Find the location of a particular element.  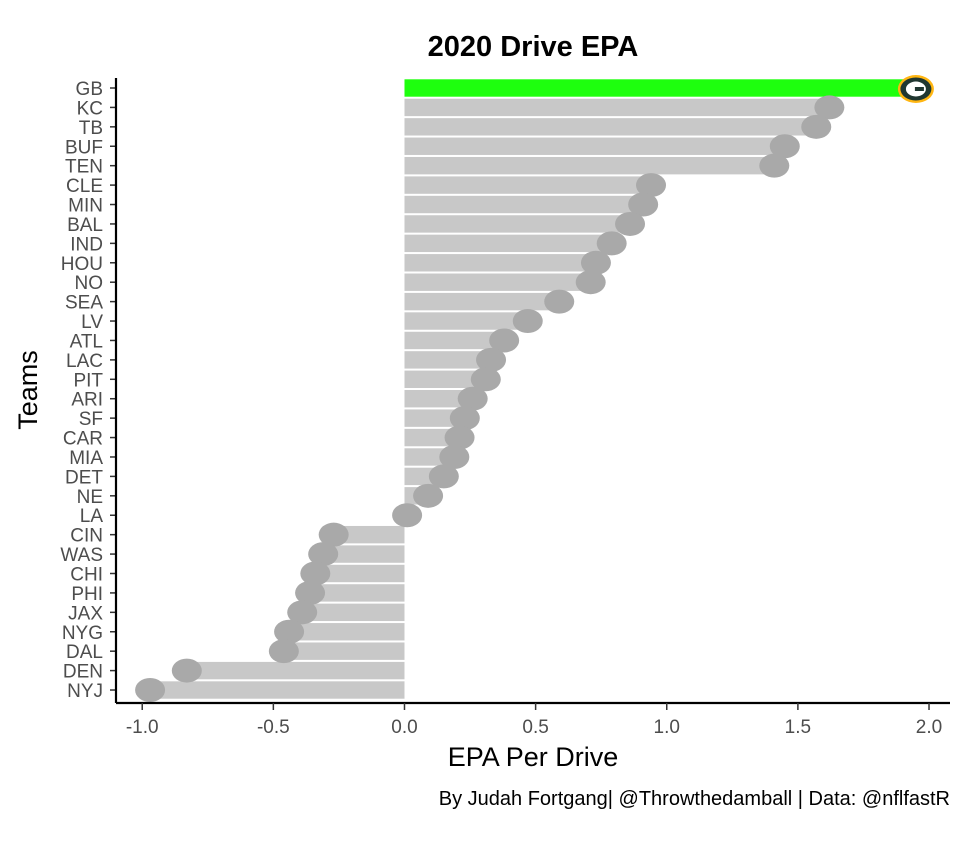

bar-sea is located at coordinates (482, 301).